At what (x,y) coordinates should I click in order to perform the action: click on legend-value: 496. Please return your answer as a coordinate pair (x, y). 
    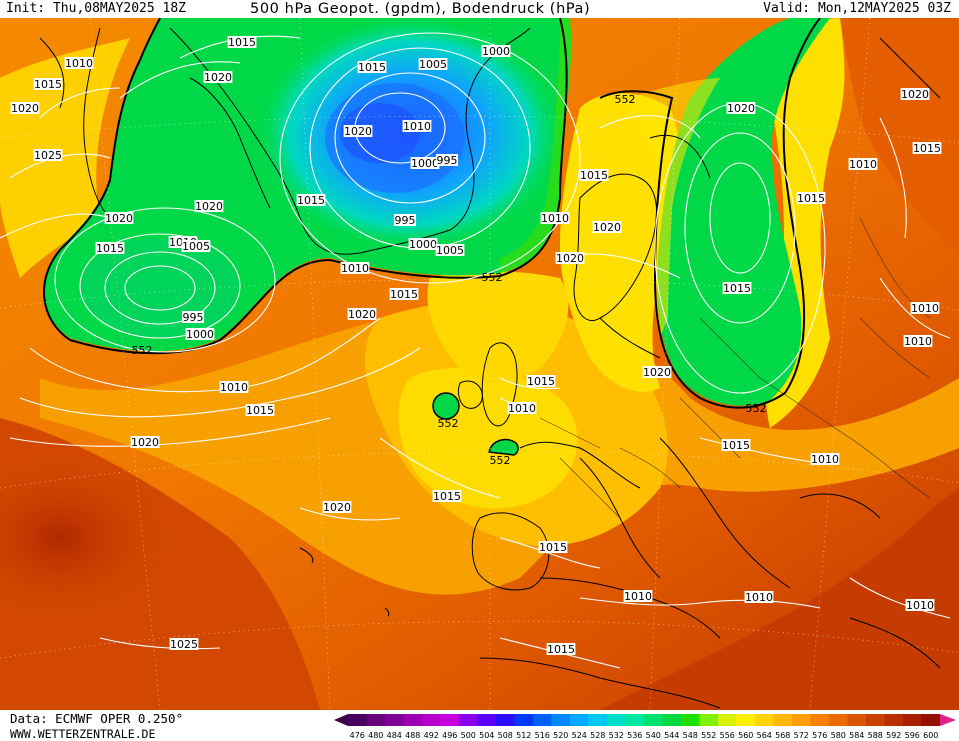
    Looking at the image, I should click on (449, 735).